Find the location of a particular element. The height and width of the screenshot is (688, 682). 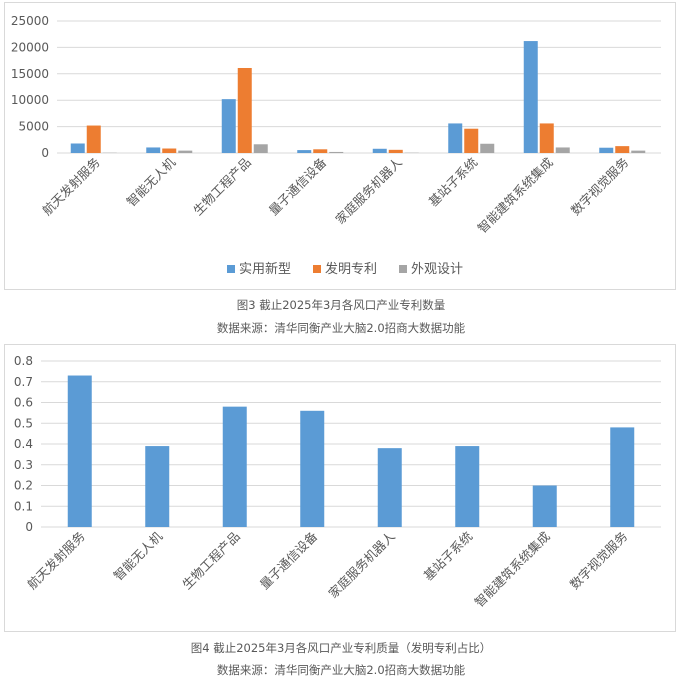

y-tick-label: 0.7 is located at coordinates (23, 382).